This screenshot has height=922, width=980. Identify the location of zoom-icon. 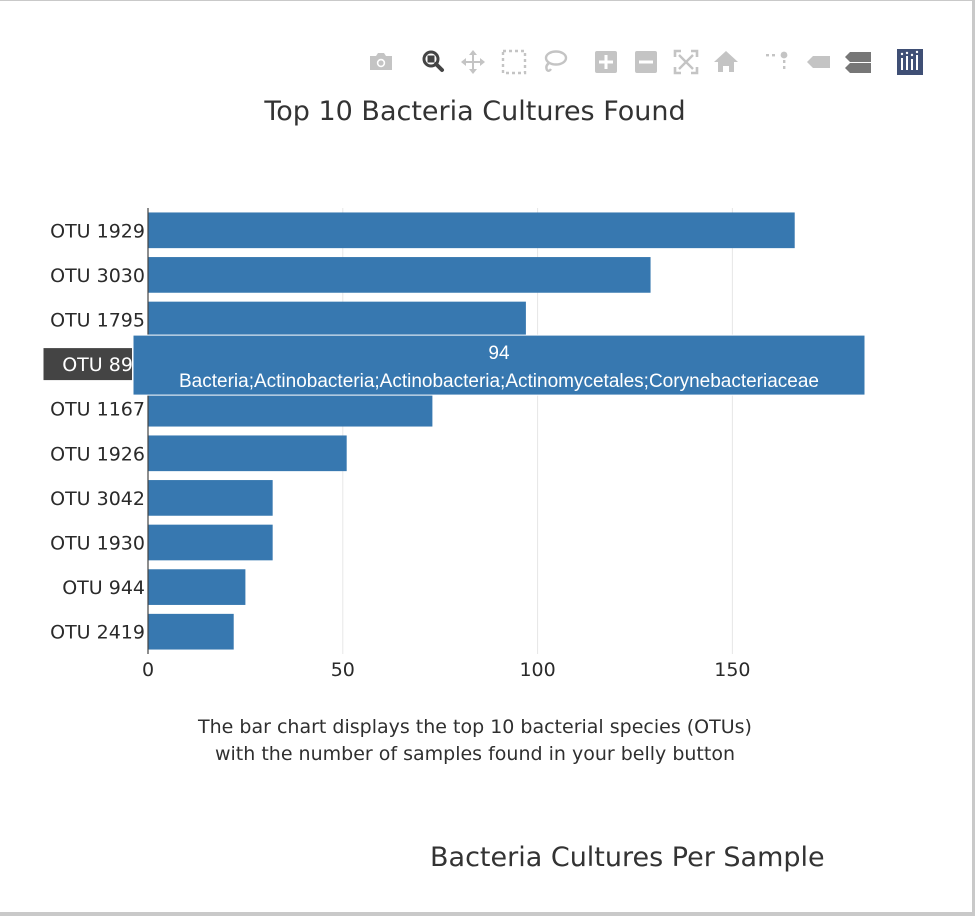
(433, 62).